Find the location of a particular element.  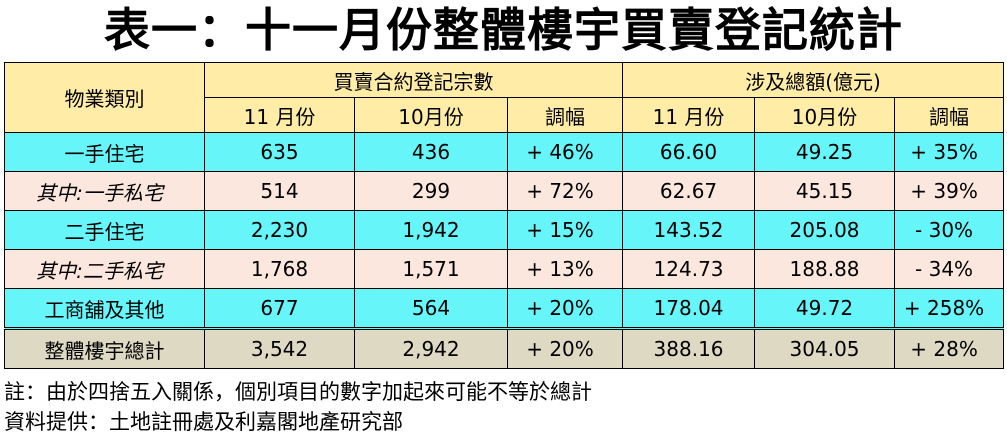

table-cell: 564 is located at coordinates (431, 308).